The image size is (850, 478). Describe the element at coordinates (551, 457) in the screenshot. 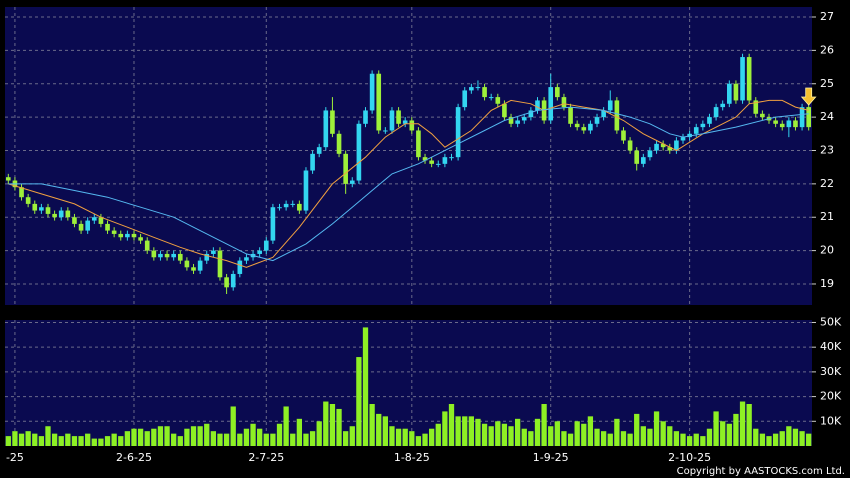

I see `x-tick-label: 1-9-25` at that location.